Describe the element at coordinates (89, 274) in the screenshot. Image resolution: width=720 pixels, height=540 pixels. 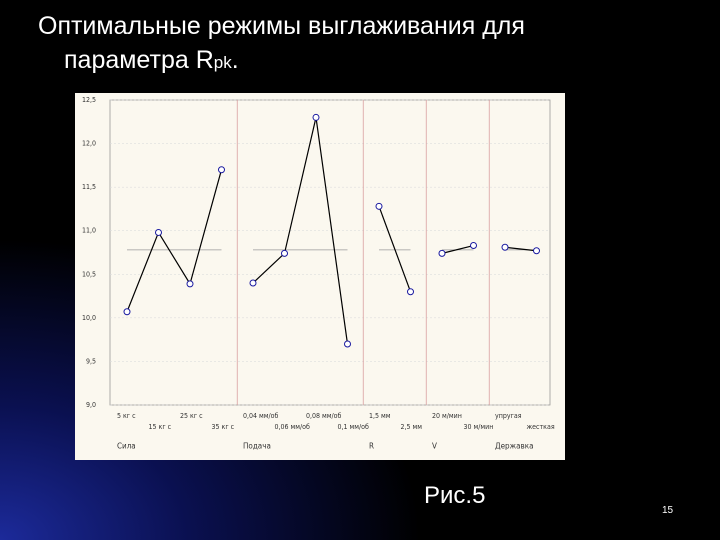
I see `y-tick-label: 10,5` at that location.